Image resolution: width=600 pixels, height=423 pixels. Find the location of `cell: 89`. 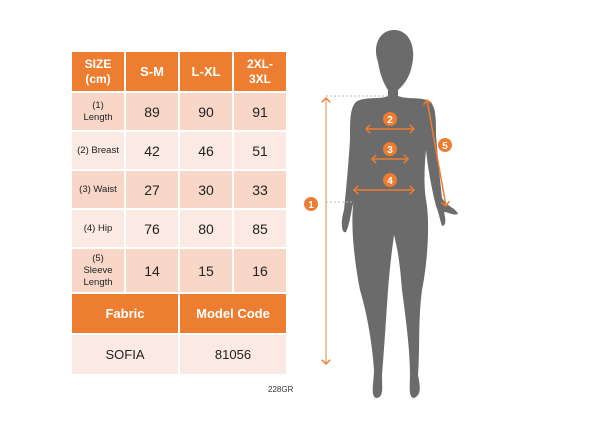

cell: 89 is located at coordinates (152, 111).